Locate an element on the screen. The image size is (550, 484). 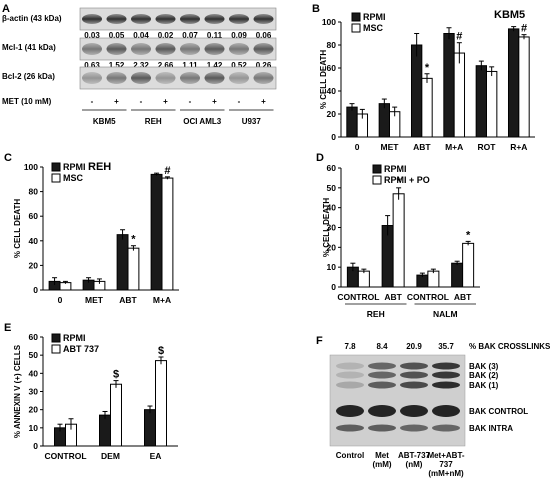
cell-line-label: KBM5 is located at coordinates (104, 121).